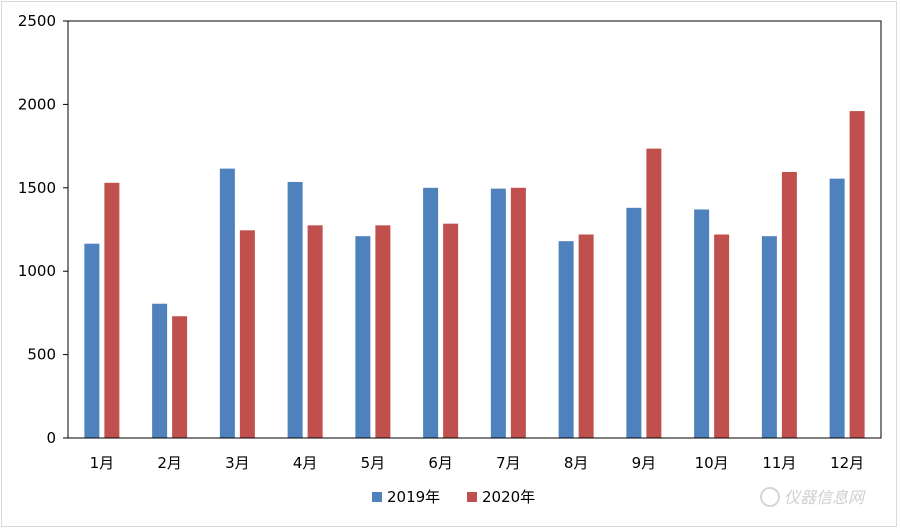 The image size is (900, 530). Describe the element at coordinates (413, 497) in the screenshot. I see `legend-label: 2019年` at that location.